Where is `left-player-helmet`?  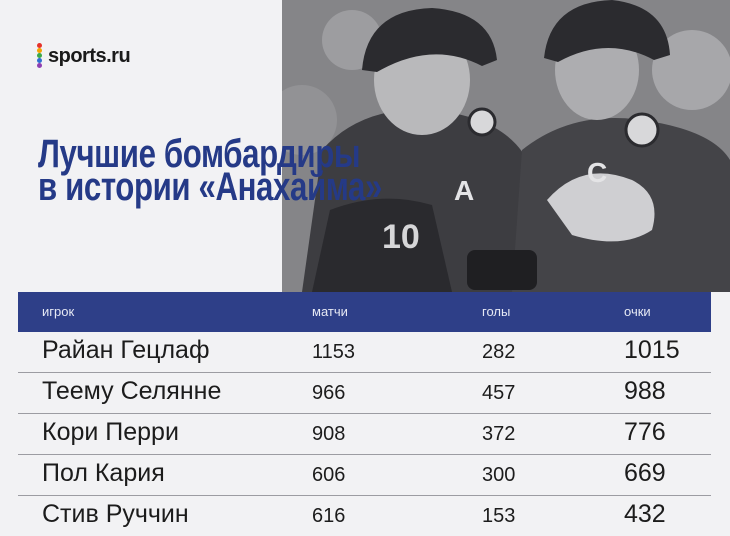 left-player-helmet is located at coordinates (429, 40).